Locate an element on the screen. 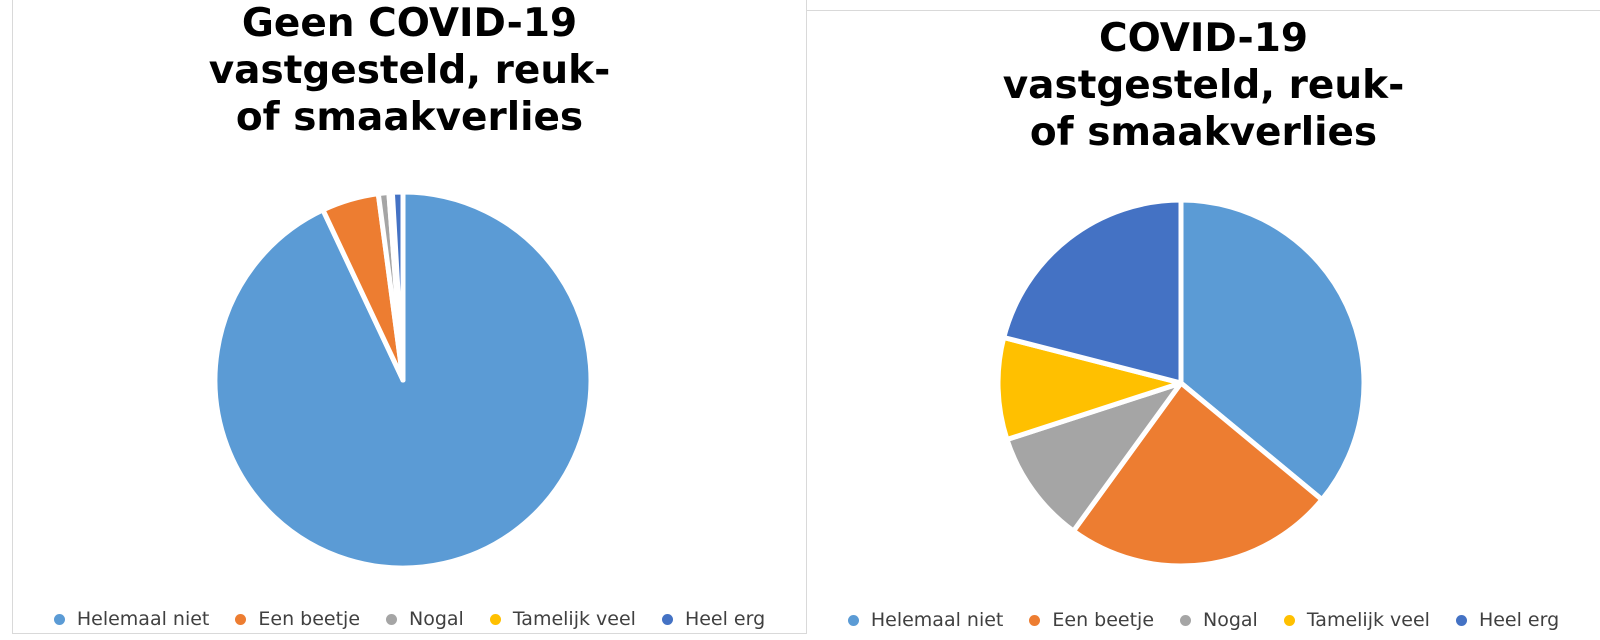 This screenshot has height=640, width=1600. chart-title-line: COVID-19 is located at coordinates (1203, 38).